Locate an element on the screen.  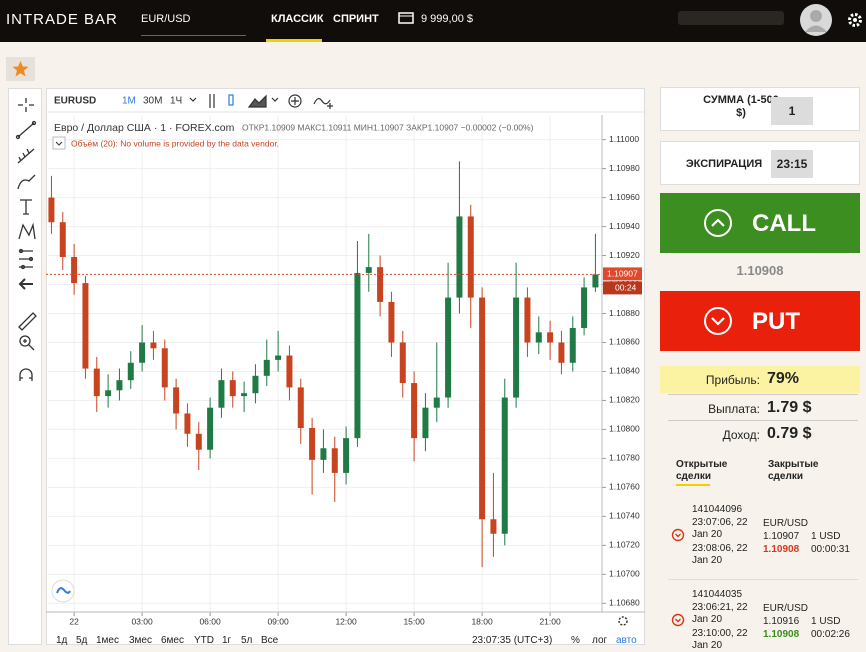
range-button: 1г is located at coordinates (227, 640).